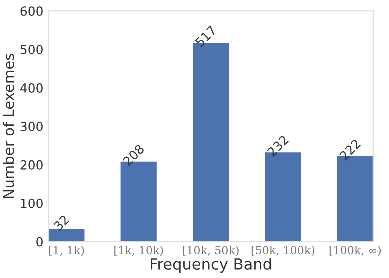 This screenshot has width=389, height=278. What do you see at coordinates (31, 50) in the screenshot?
I see `y-tick-label: 500` at bounding box center [31, 50].